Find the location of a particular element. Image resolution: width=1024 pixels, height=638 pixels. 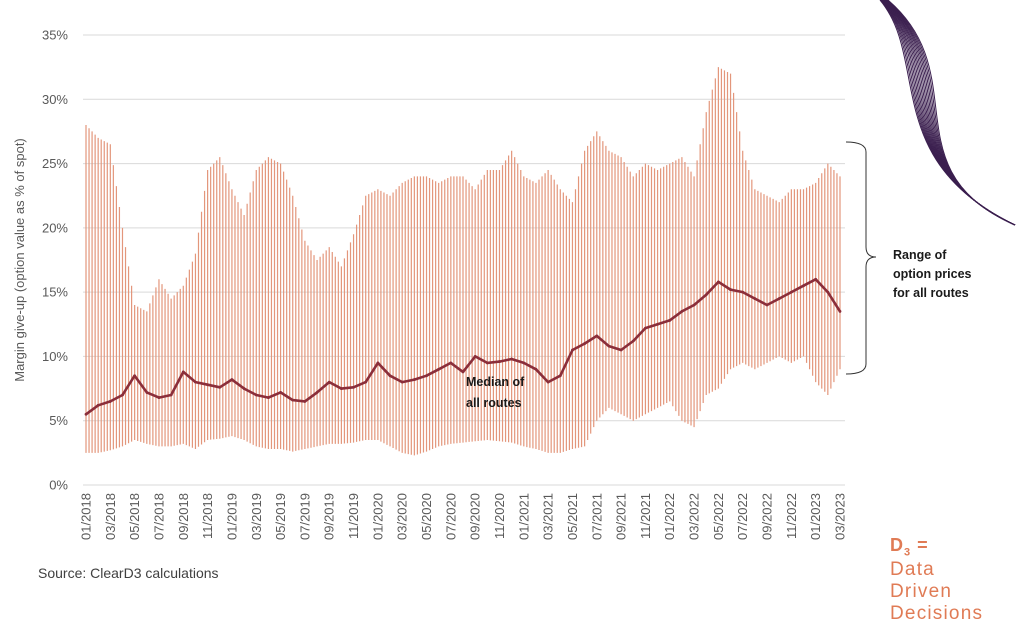

x-tick-label: 03/2019 is located at coordinates (256, 516).